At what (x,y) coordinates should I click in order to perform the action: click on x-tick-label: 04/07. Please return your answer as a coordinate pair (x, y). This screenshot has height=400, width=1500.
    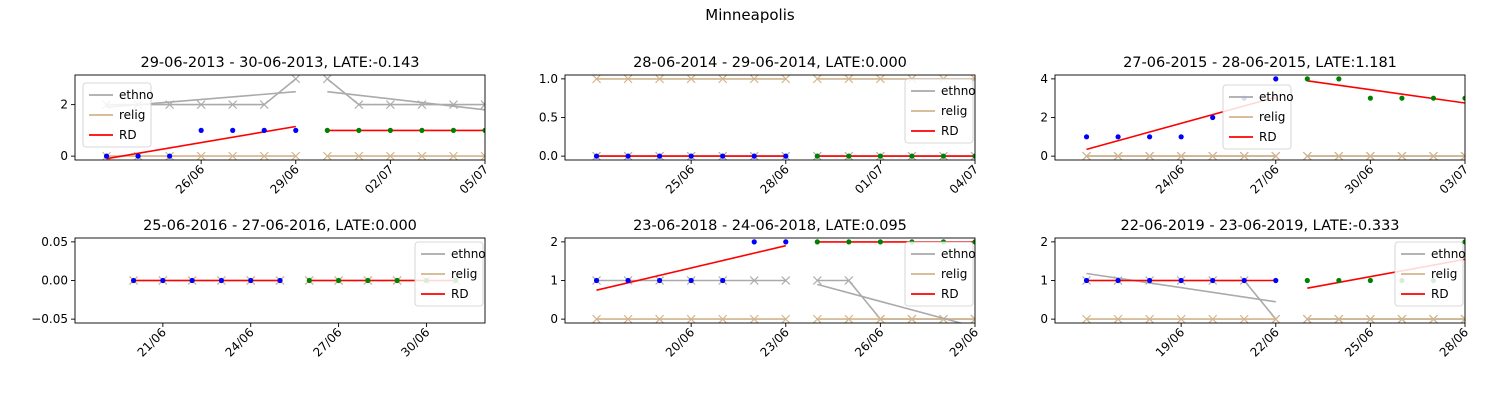
    Looking at the image, I should click on (964, 179).